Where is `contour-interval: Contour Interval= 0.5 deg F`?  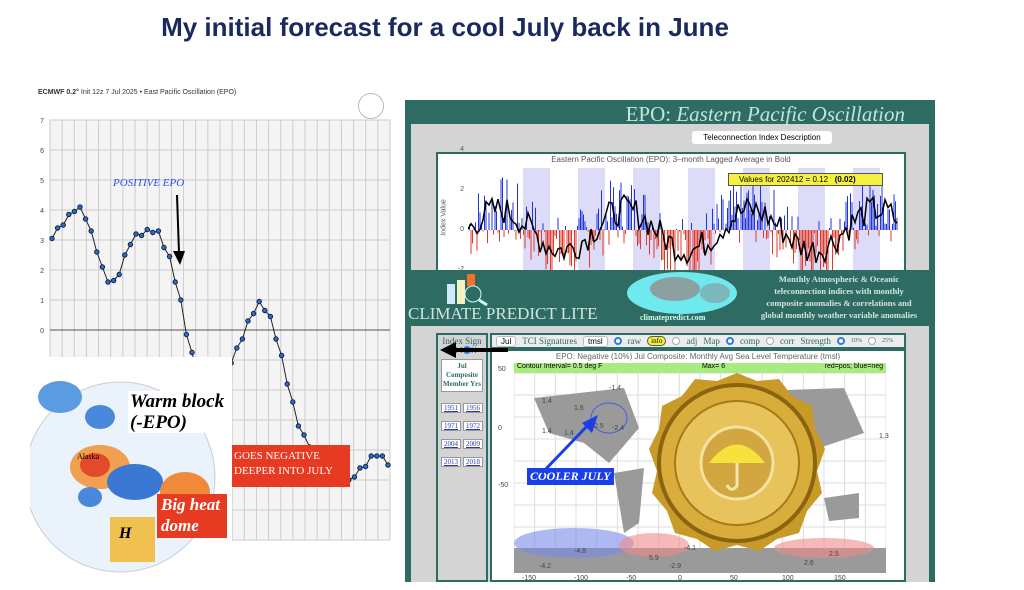
contour-interval: Contour Interval= 0.5 deg F is located at coordinates (560, 366).